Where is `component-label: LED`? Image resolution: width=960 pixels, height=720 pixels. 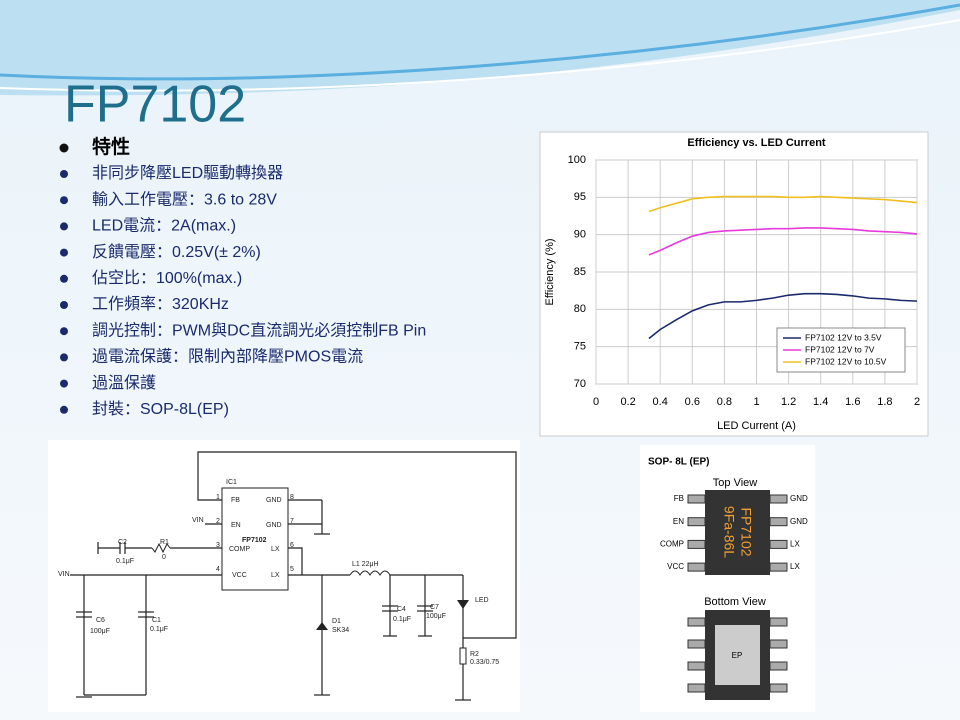
component-label: LED is located at coordinates (482, 600).